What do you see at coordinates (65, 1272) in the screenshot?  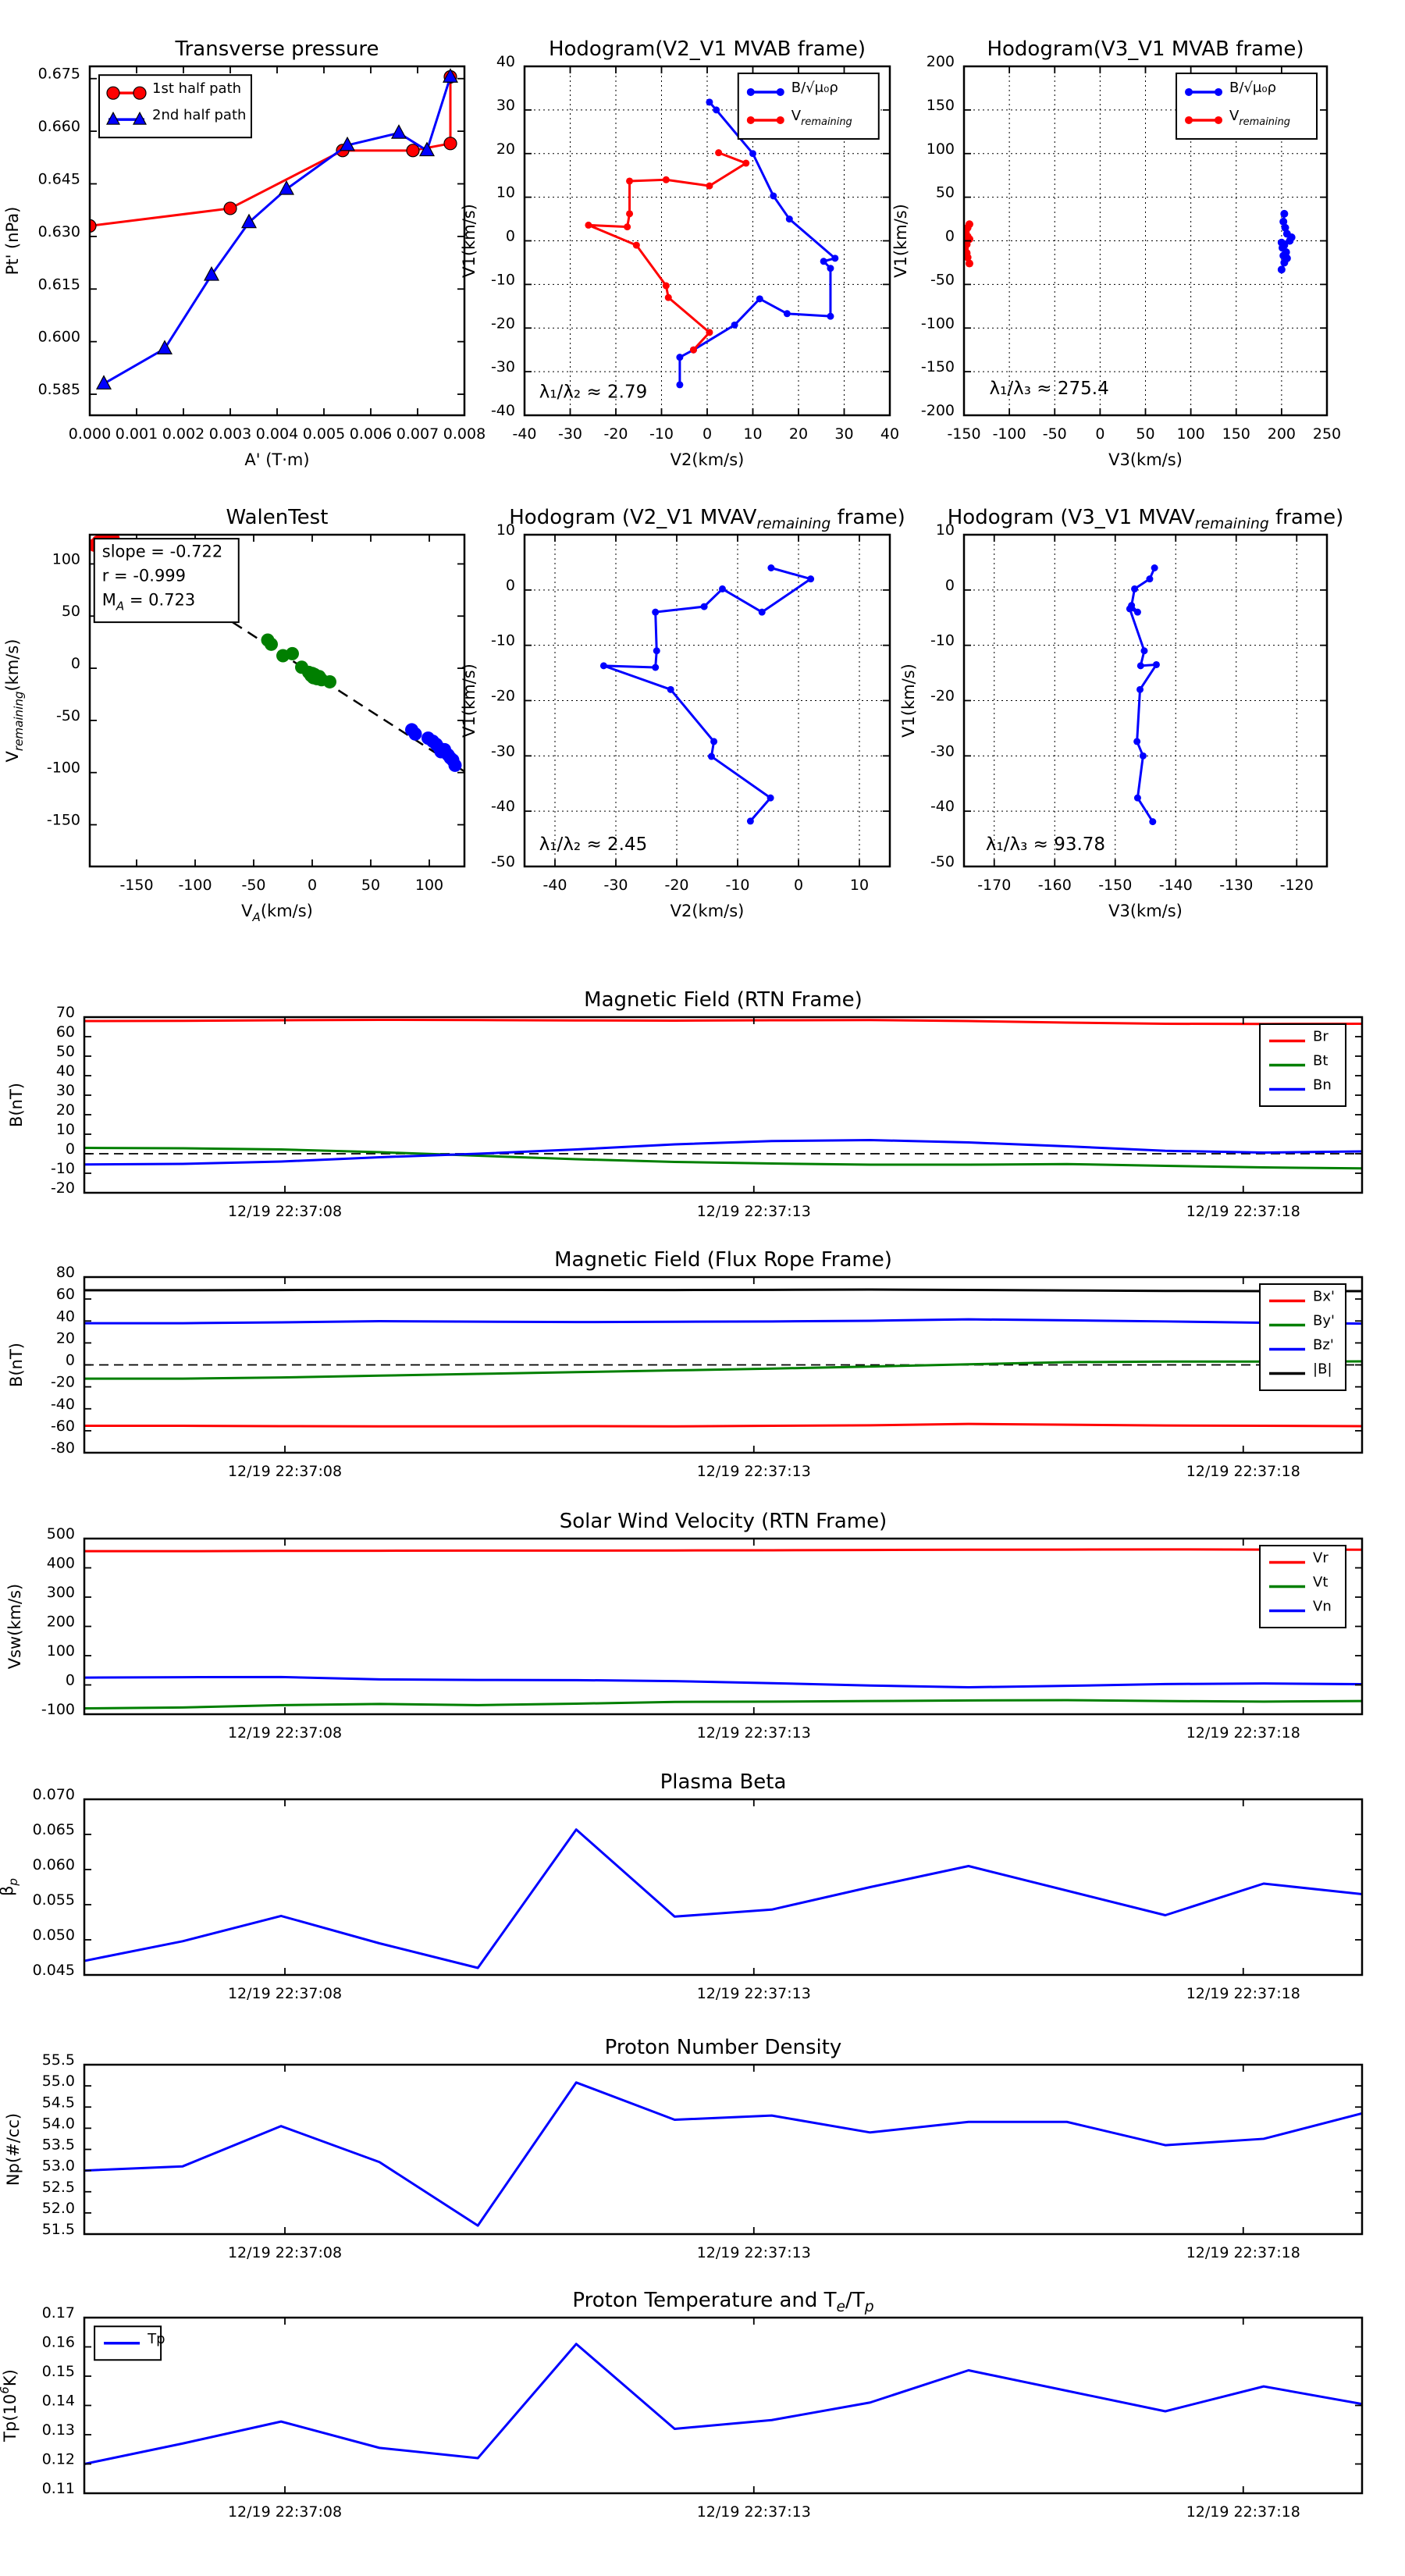 I see `y-tick-label: 80` at bounding box center [65, 1272].